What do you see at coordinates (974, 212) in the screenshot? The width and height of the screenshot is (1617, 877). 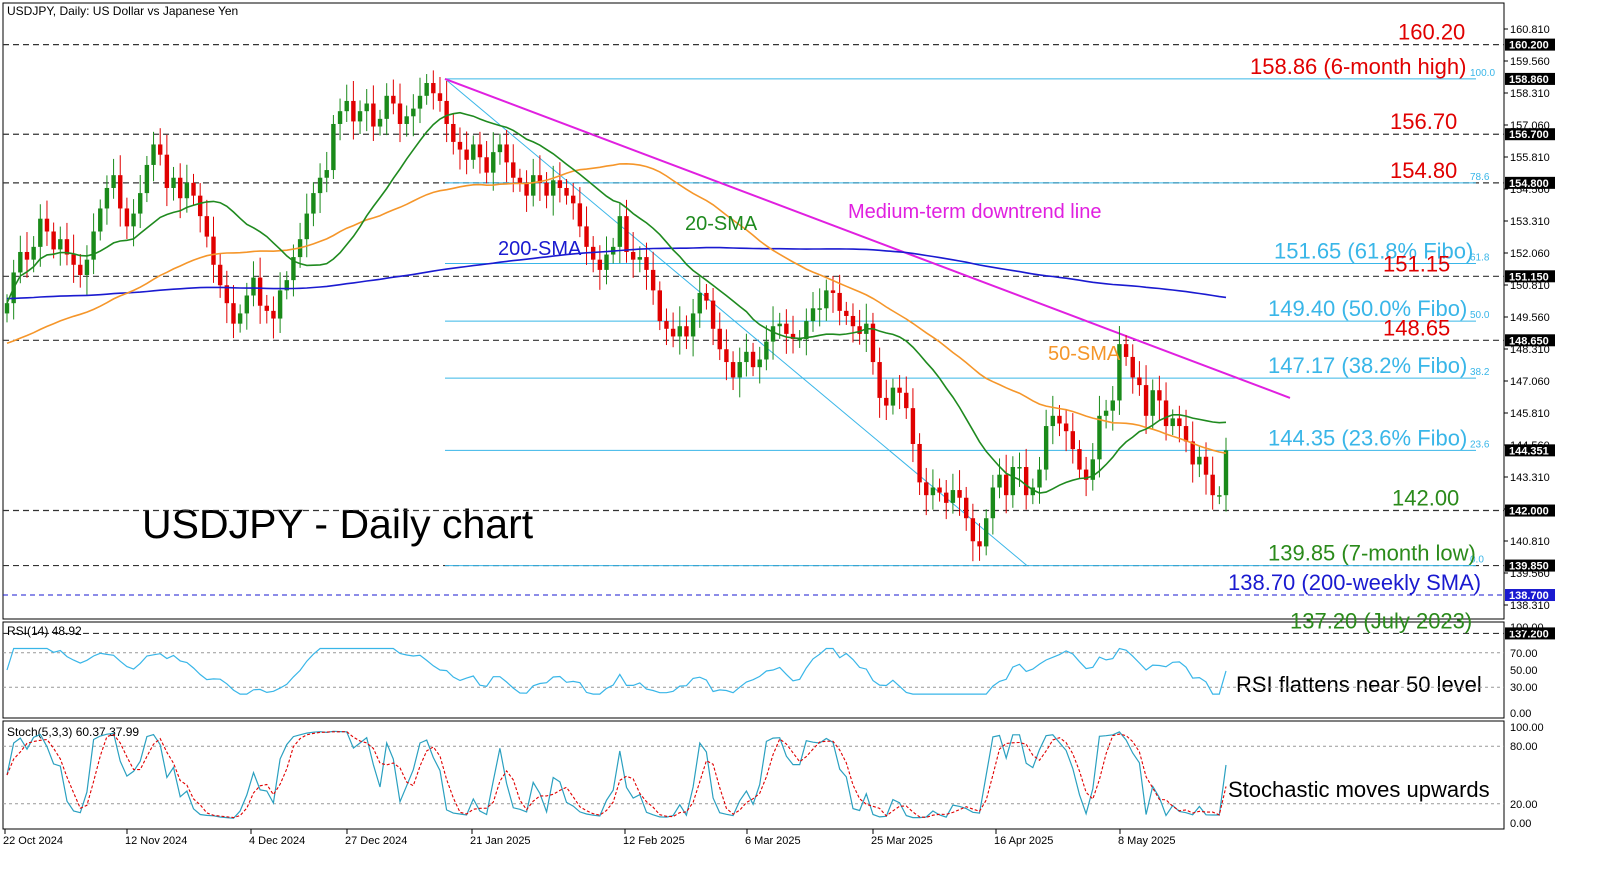 I see `chart-annotation: Medium-term downtrend line` at bounding box center [974, 212].